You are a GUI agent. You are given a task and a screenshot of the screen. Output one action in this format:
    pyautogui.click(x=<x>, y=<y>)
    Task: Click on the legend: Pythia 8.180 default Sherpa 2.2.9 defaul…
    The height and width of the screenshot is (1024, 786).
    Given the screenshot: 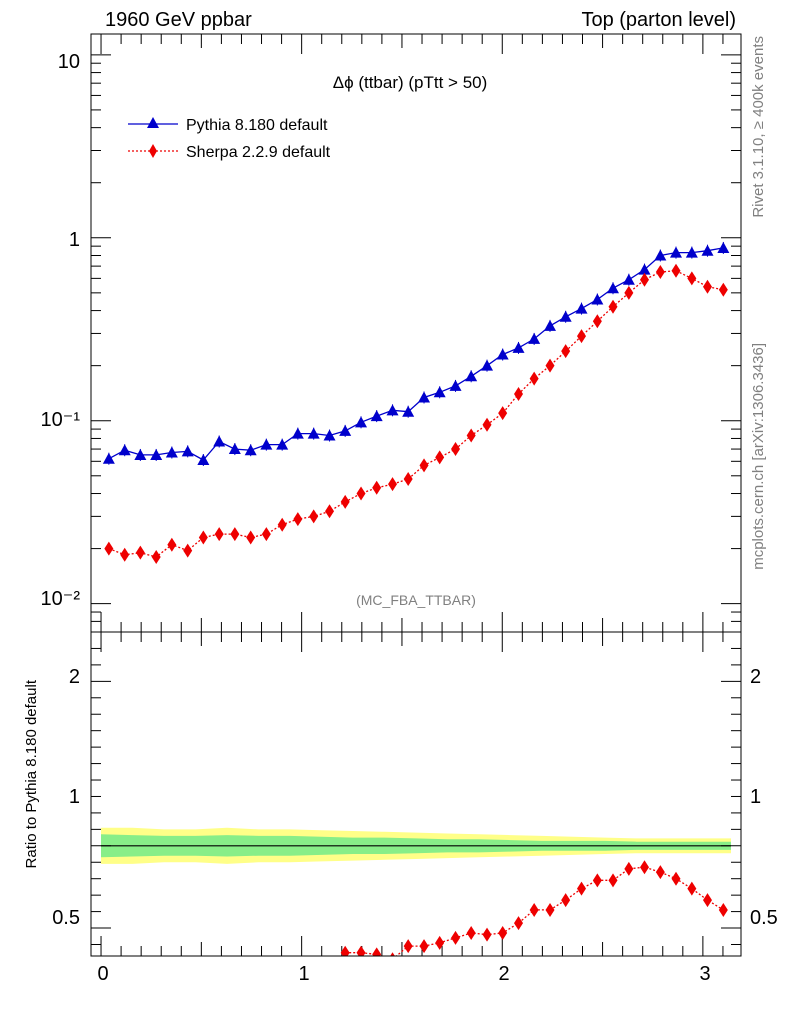 What is the action you would take?
    pyautogui.click(x=229, y=139)
    